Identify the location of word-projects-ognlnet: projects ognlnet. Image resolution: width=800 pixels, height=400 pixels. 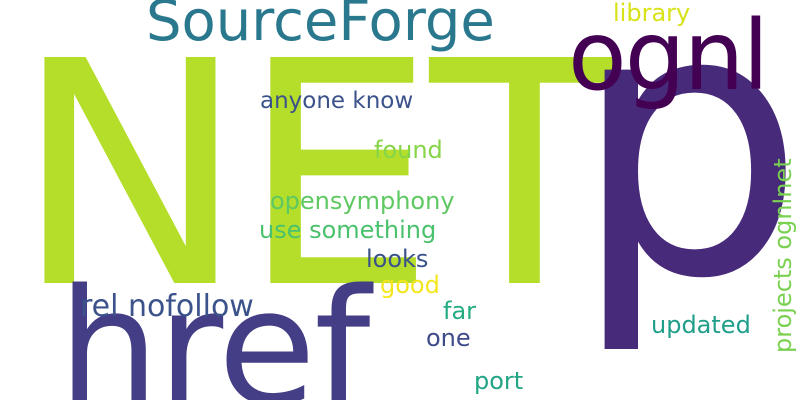
(783, 255).